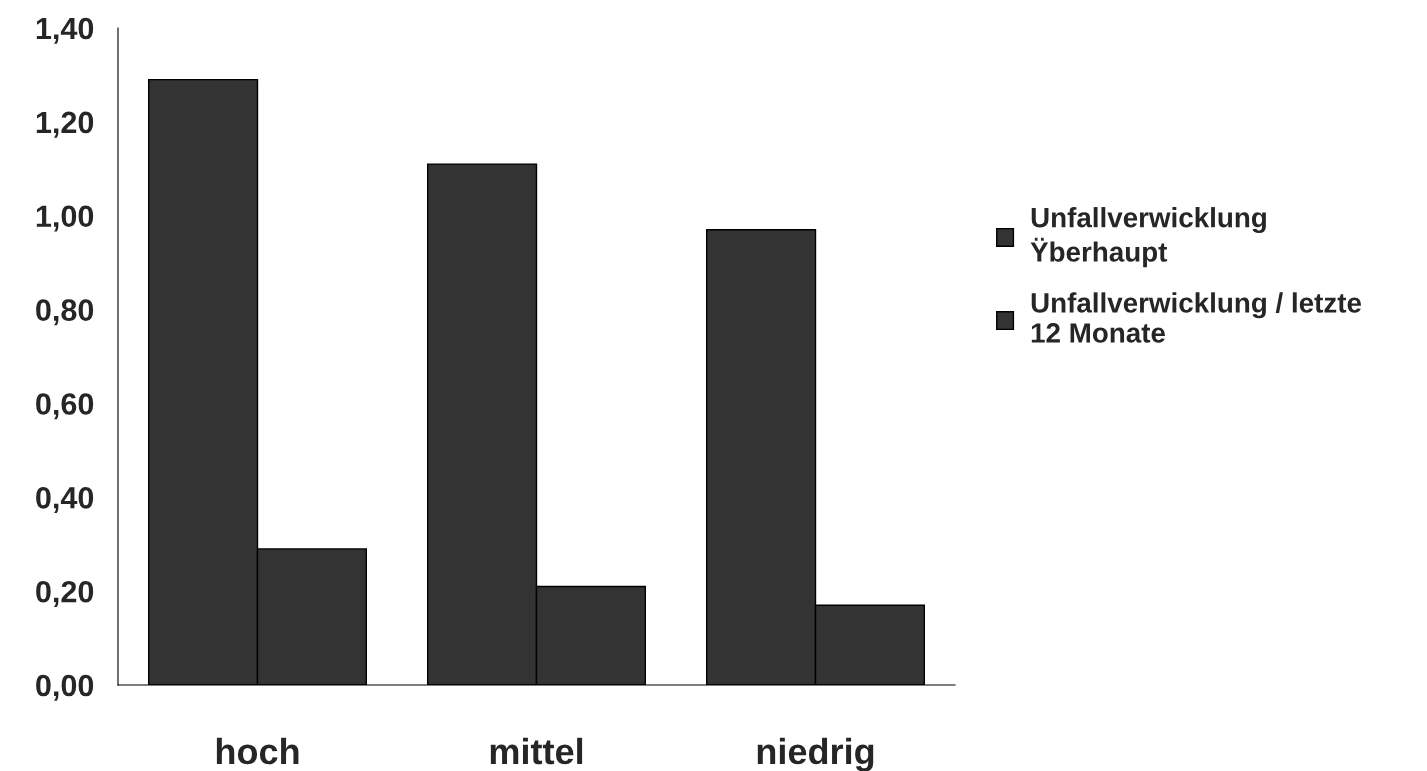  Describe the element at coordinates (65, 406) in the screenshot. I see `y-tick-label: 0,60` at that location.